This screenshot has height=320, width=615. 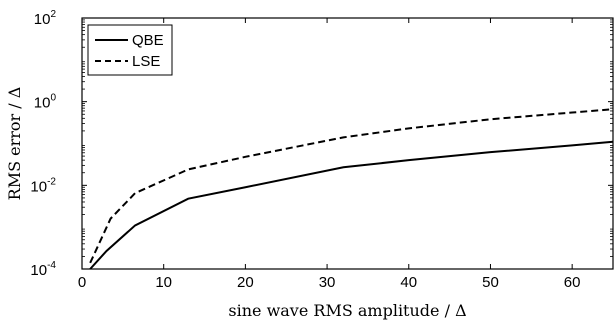 I want to click on legend-box, so click(x=130, y=50).